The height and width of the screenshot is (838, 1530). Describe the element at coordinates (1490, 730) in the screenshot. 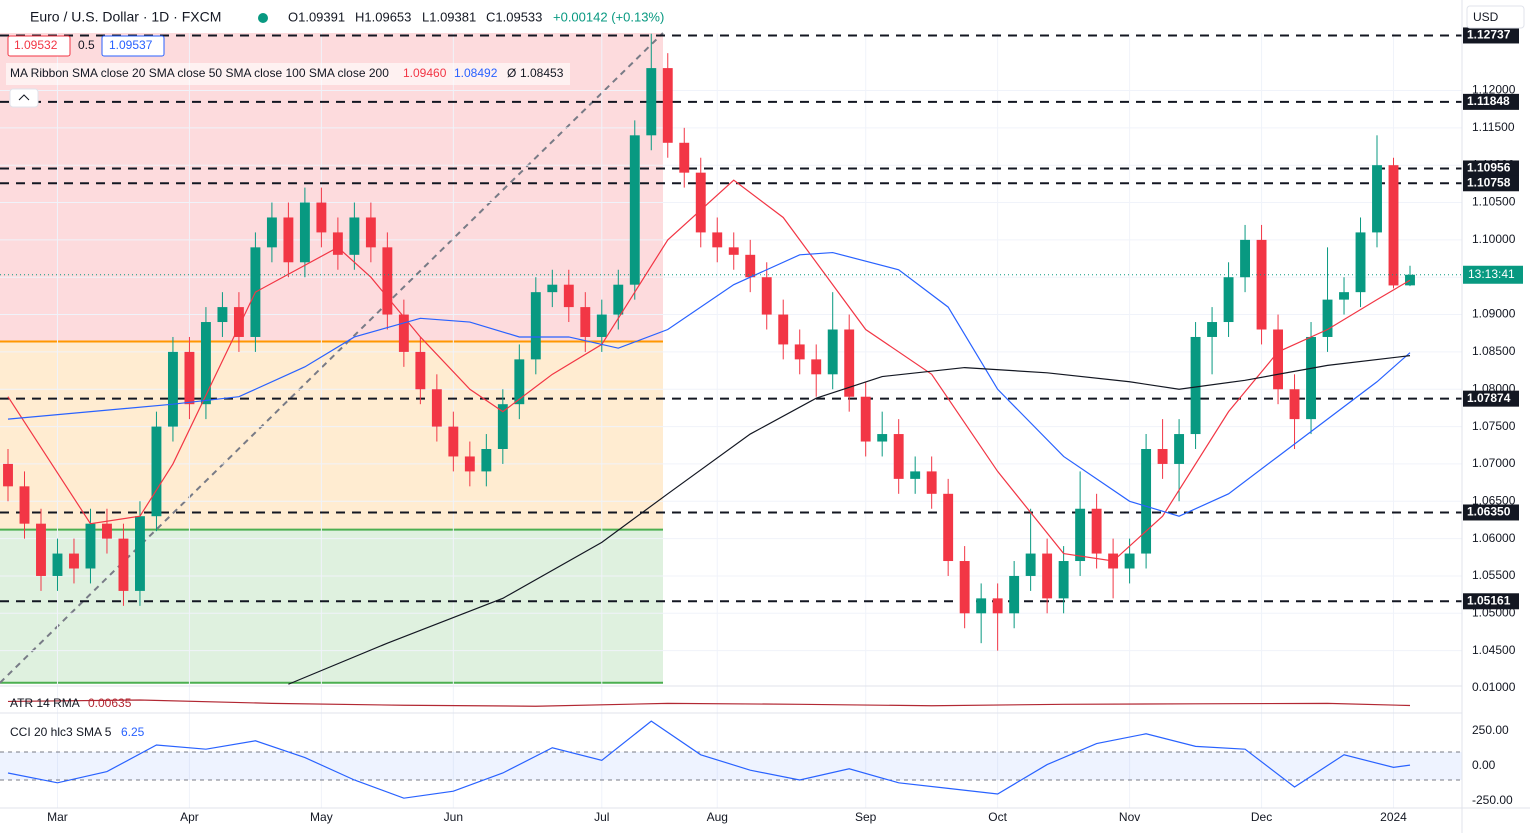

I see `y-tick-label: 250.00` at that location.